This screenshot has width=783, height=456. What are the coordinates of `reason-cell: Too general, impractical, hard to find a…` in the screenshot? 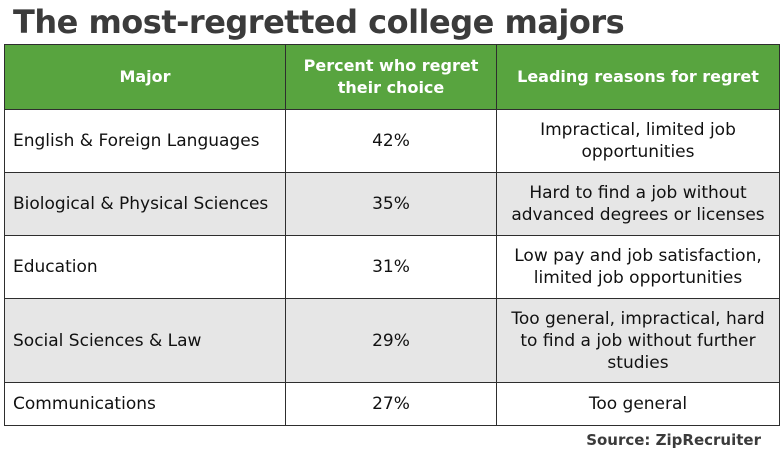 It's located at (638, 340).